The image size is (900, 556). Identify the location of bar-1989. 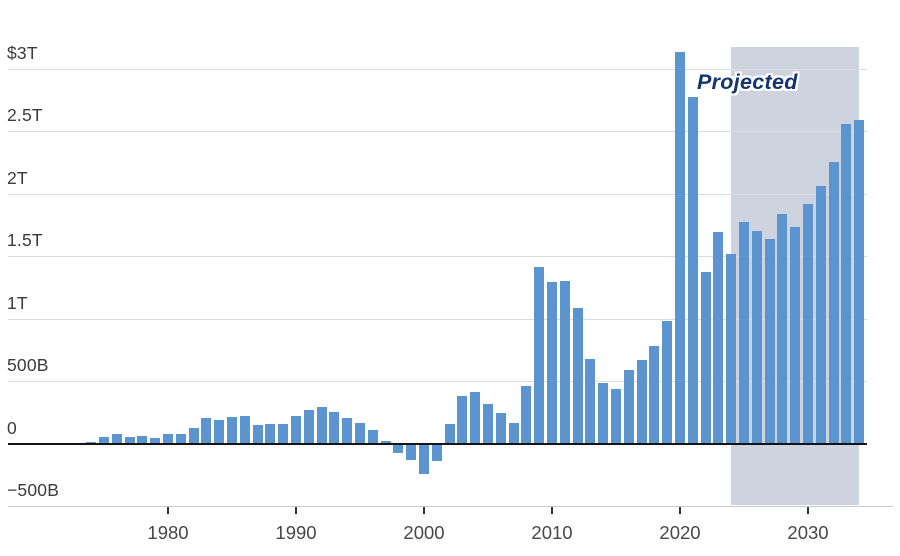
(283, 434).